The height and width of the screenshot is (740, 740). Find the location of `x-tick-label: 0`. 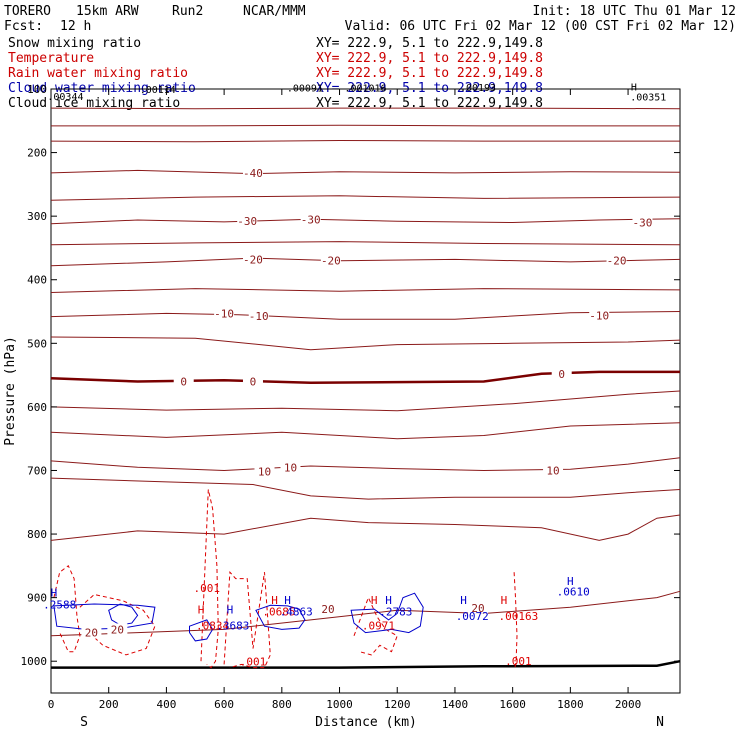

x-tick-label: 0 is located at coordinates (51, 704).